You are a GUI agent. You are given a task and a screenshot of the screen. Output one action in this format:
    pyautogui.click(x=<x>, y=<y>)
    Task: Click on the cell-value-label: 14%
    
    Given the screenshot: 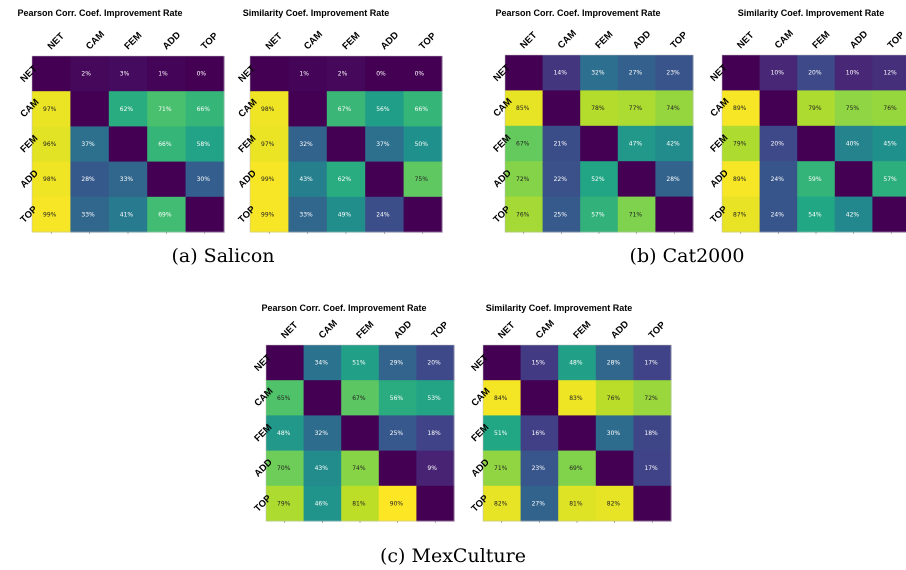 What is the action you would take?
    pyautogui.click(x=561, y=73)
    